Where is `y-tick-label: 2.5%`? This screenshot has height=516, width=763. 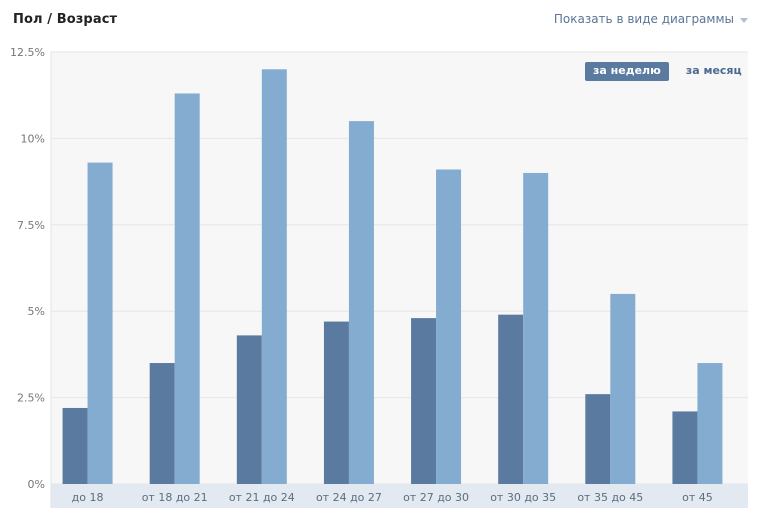
y-tick-label: 2.5% is located at coordinates (31, 398).